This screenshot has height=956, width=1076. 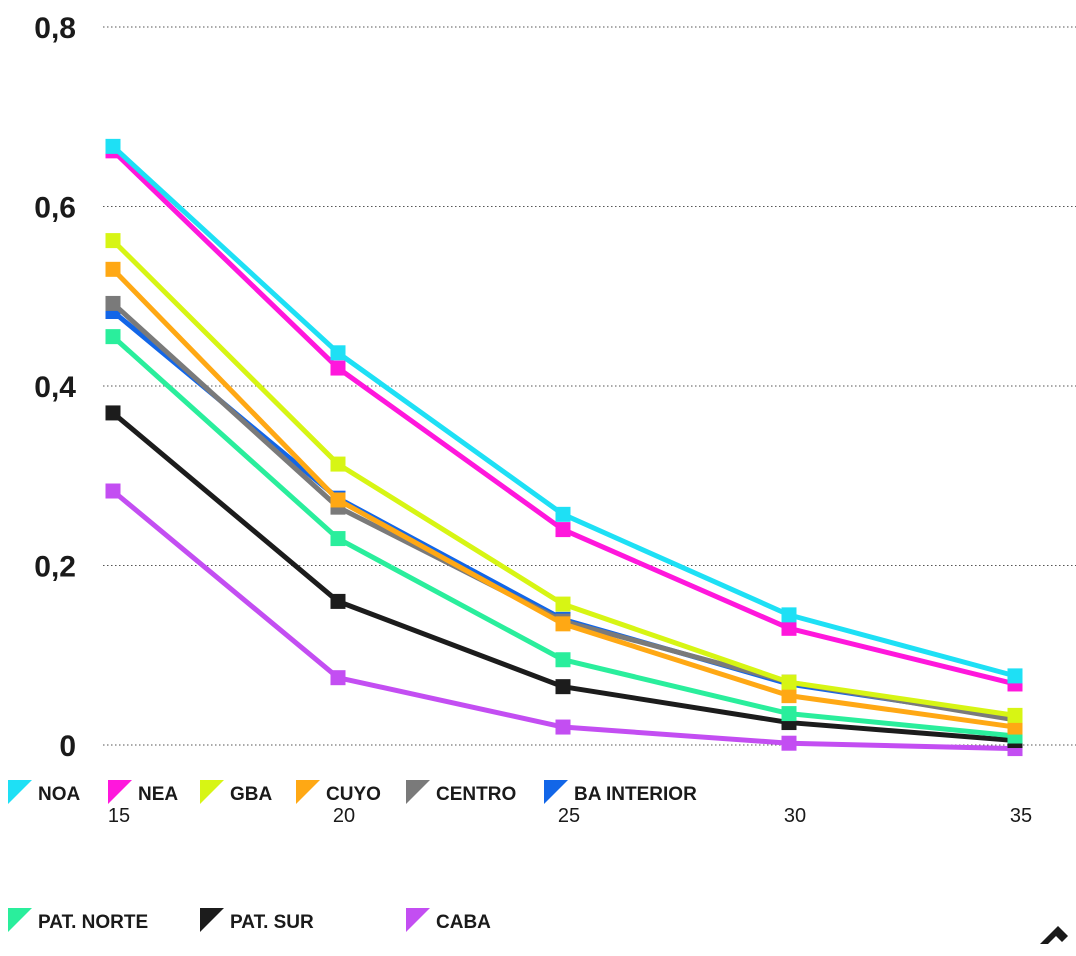 I want to click on legend-label: PAT. SUR, so click(x=272, y=922).